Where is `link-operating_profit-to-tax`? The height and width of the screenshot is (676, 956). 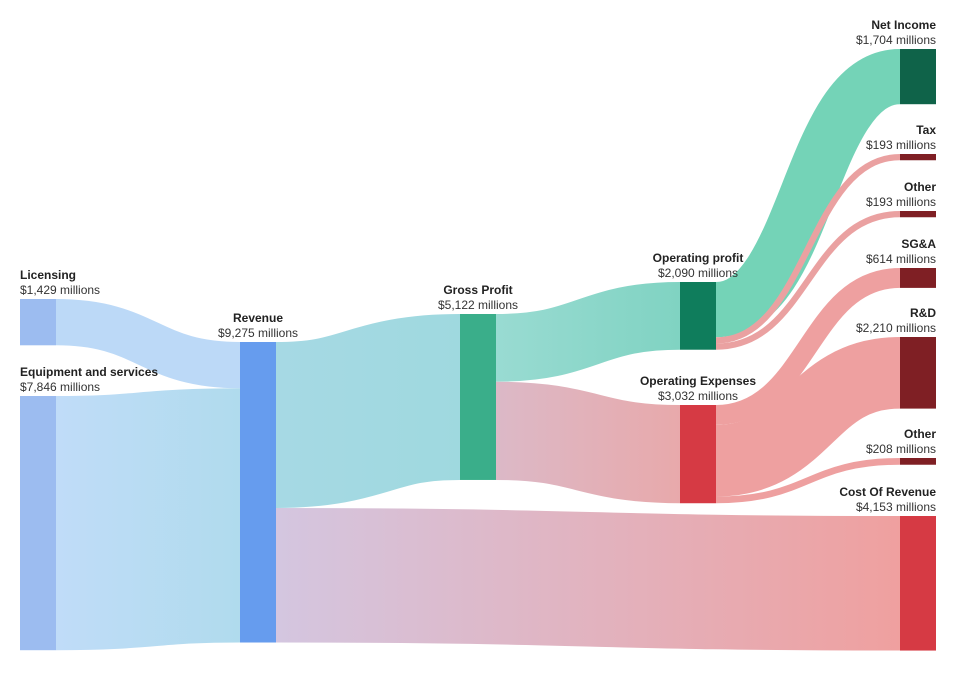
link-operating_profit-to-tax is located at coordinates (808, 249).